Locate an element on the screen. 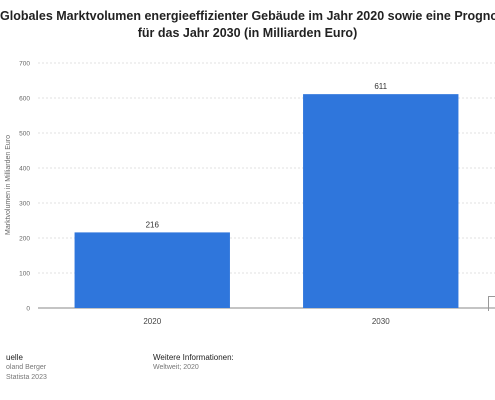  info-heading: Weitere Informationen: is located at coordinates (193, 357).